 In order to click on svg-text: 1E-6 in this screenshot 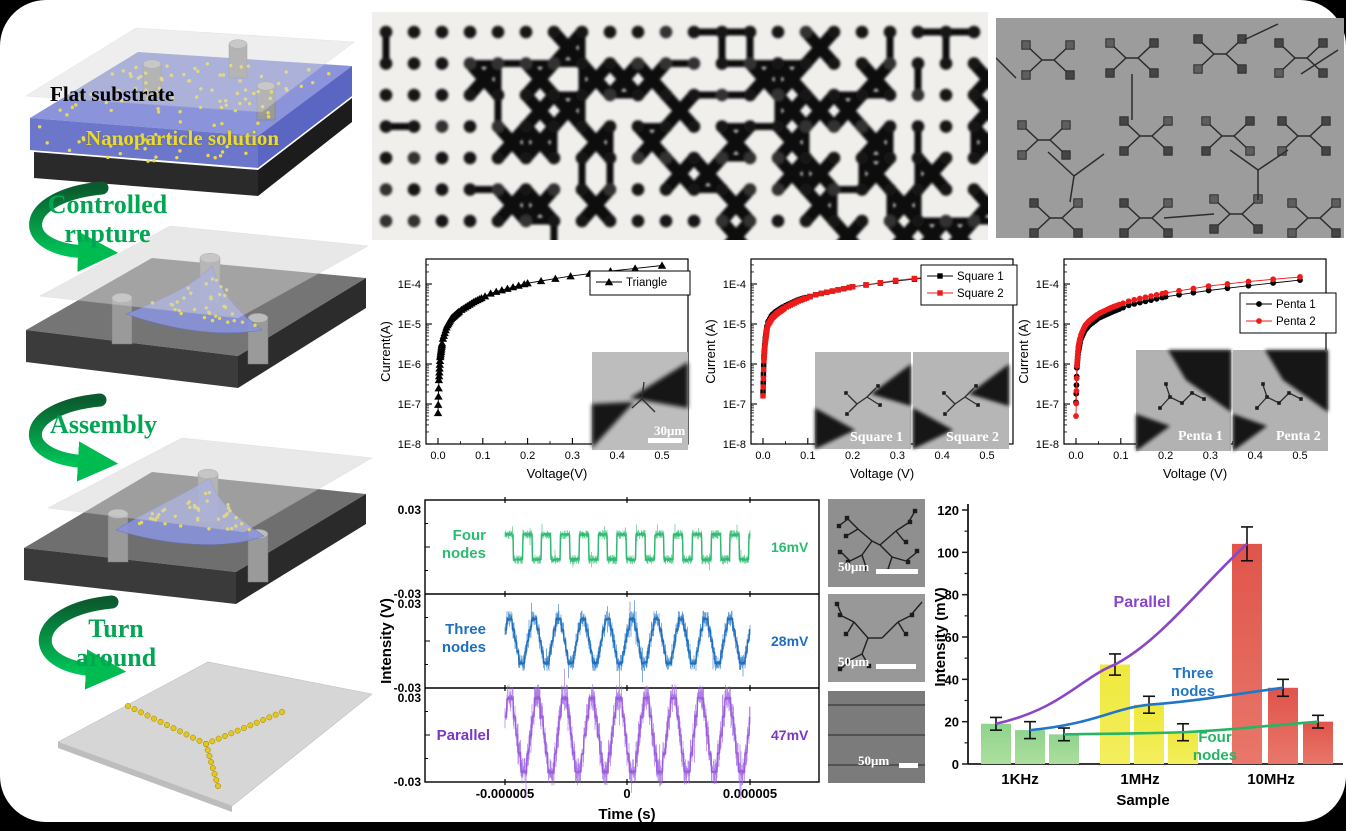, I will do `click(1047, 365)`.